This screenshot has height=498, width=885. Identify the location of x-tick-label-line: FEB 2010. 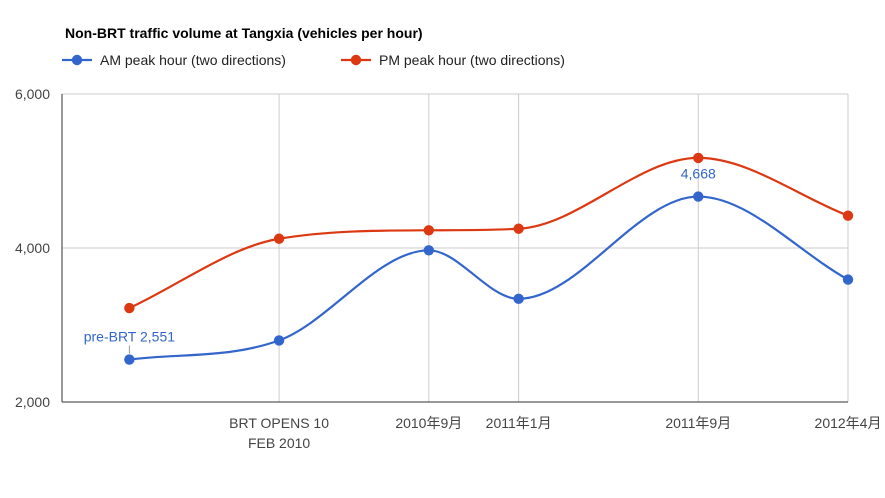
(279, 443).